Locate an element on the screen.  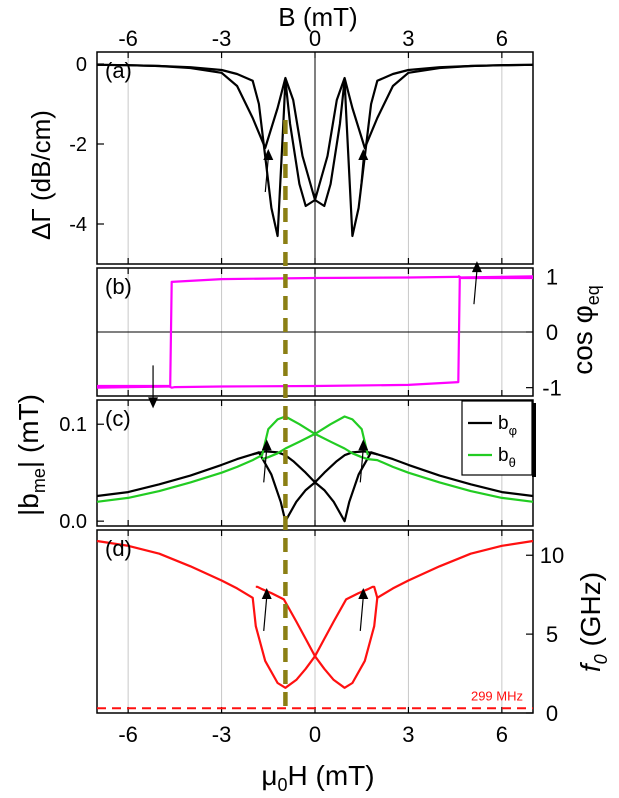
panel-c-ytick-label: 0.0 is located at coordinates (73, 522).